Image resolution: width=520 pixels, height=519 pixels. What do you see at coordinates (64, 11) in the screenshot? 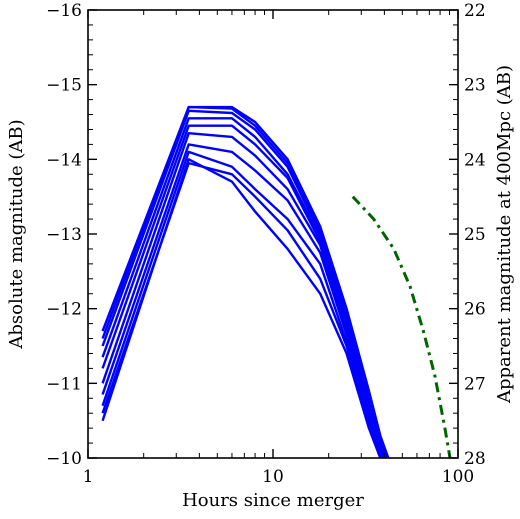
I see `y-tick-label: −16` at bounding box center [64, 11].